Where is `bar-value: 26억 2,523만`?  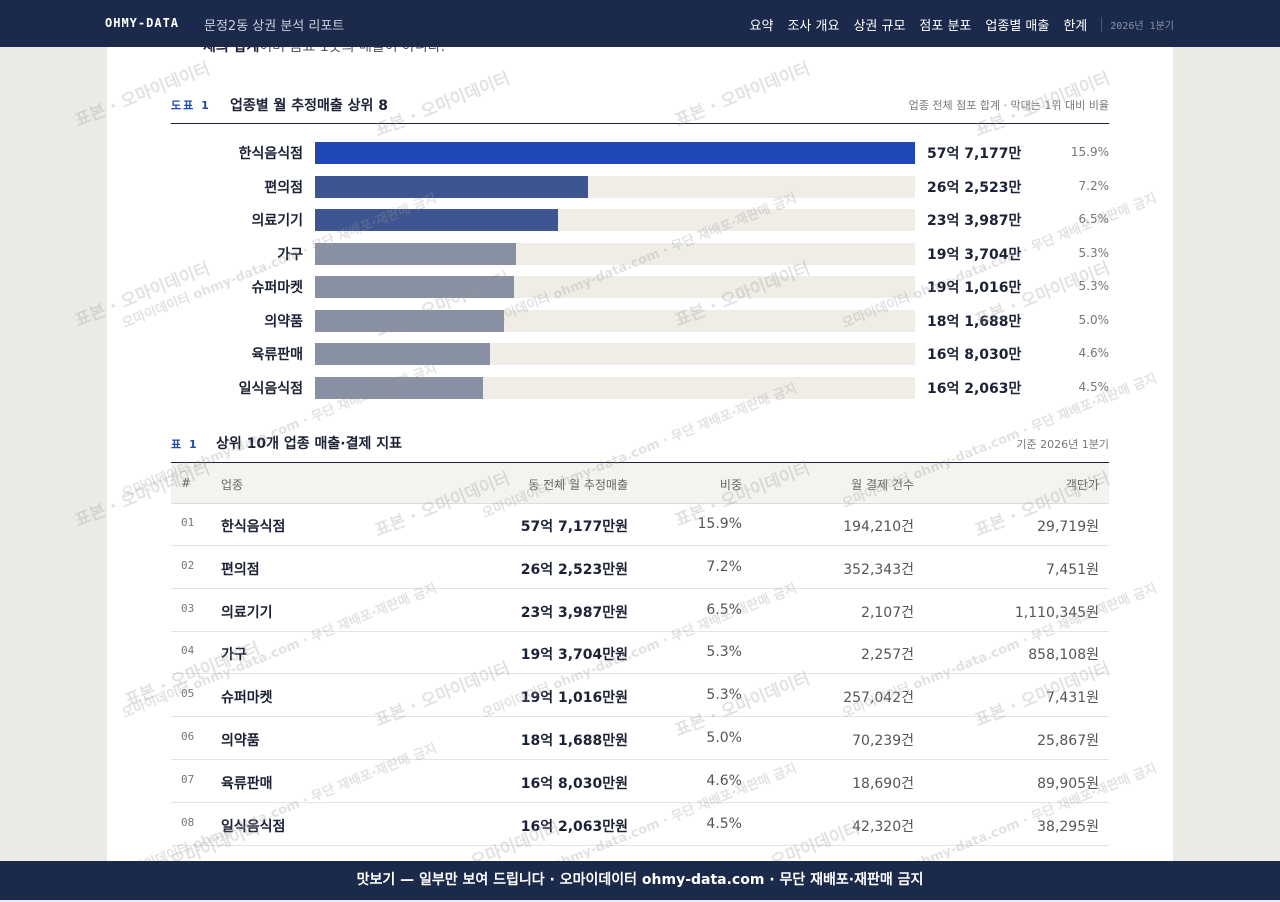
bar-value: 26억 2,523만 is located at coordinates (974, 187).